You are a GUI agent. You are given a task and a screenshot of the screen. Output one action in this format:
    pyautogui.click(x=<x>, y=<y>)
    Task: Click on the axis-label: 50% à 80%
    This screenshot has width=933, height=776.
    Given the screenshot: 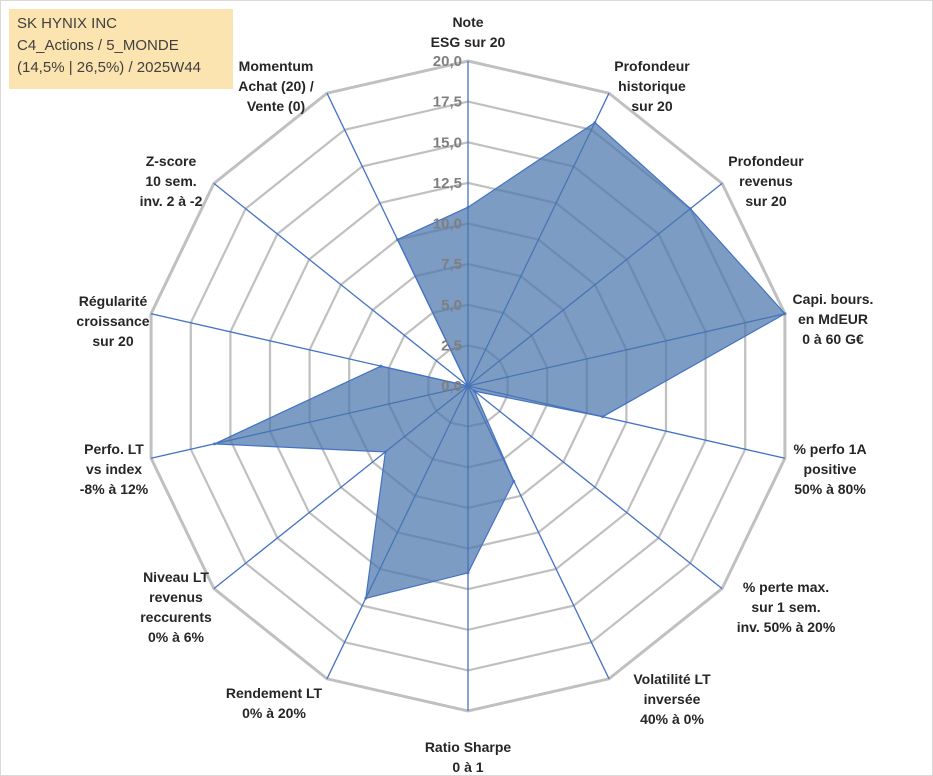 What is the action you would take?
    pyautogui.click(x=830, y=489)
    